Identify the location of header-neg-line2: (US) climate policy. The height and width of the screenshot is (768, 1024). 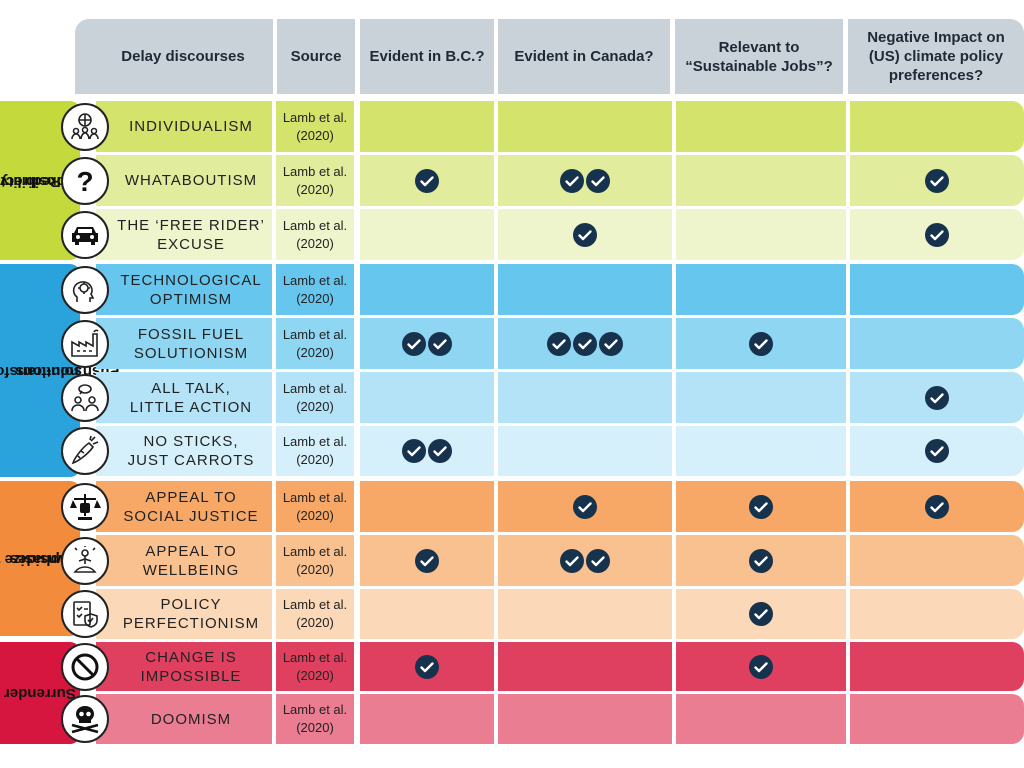
(936, 56).